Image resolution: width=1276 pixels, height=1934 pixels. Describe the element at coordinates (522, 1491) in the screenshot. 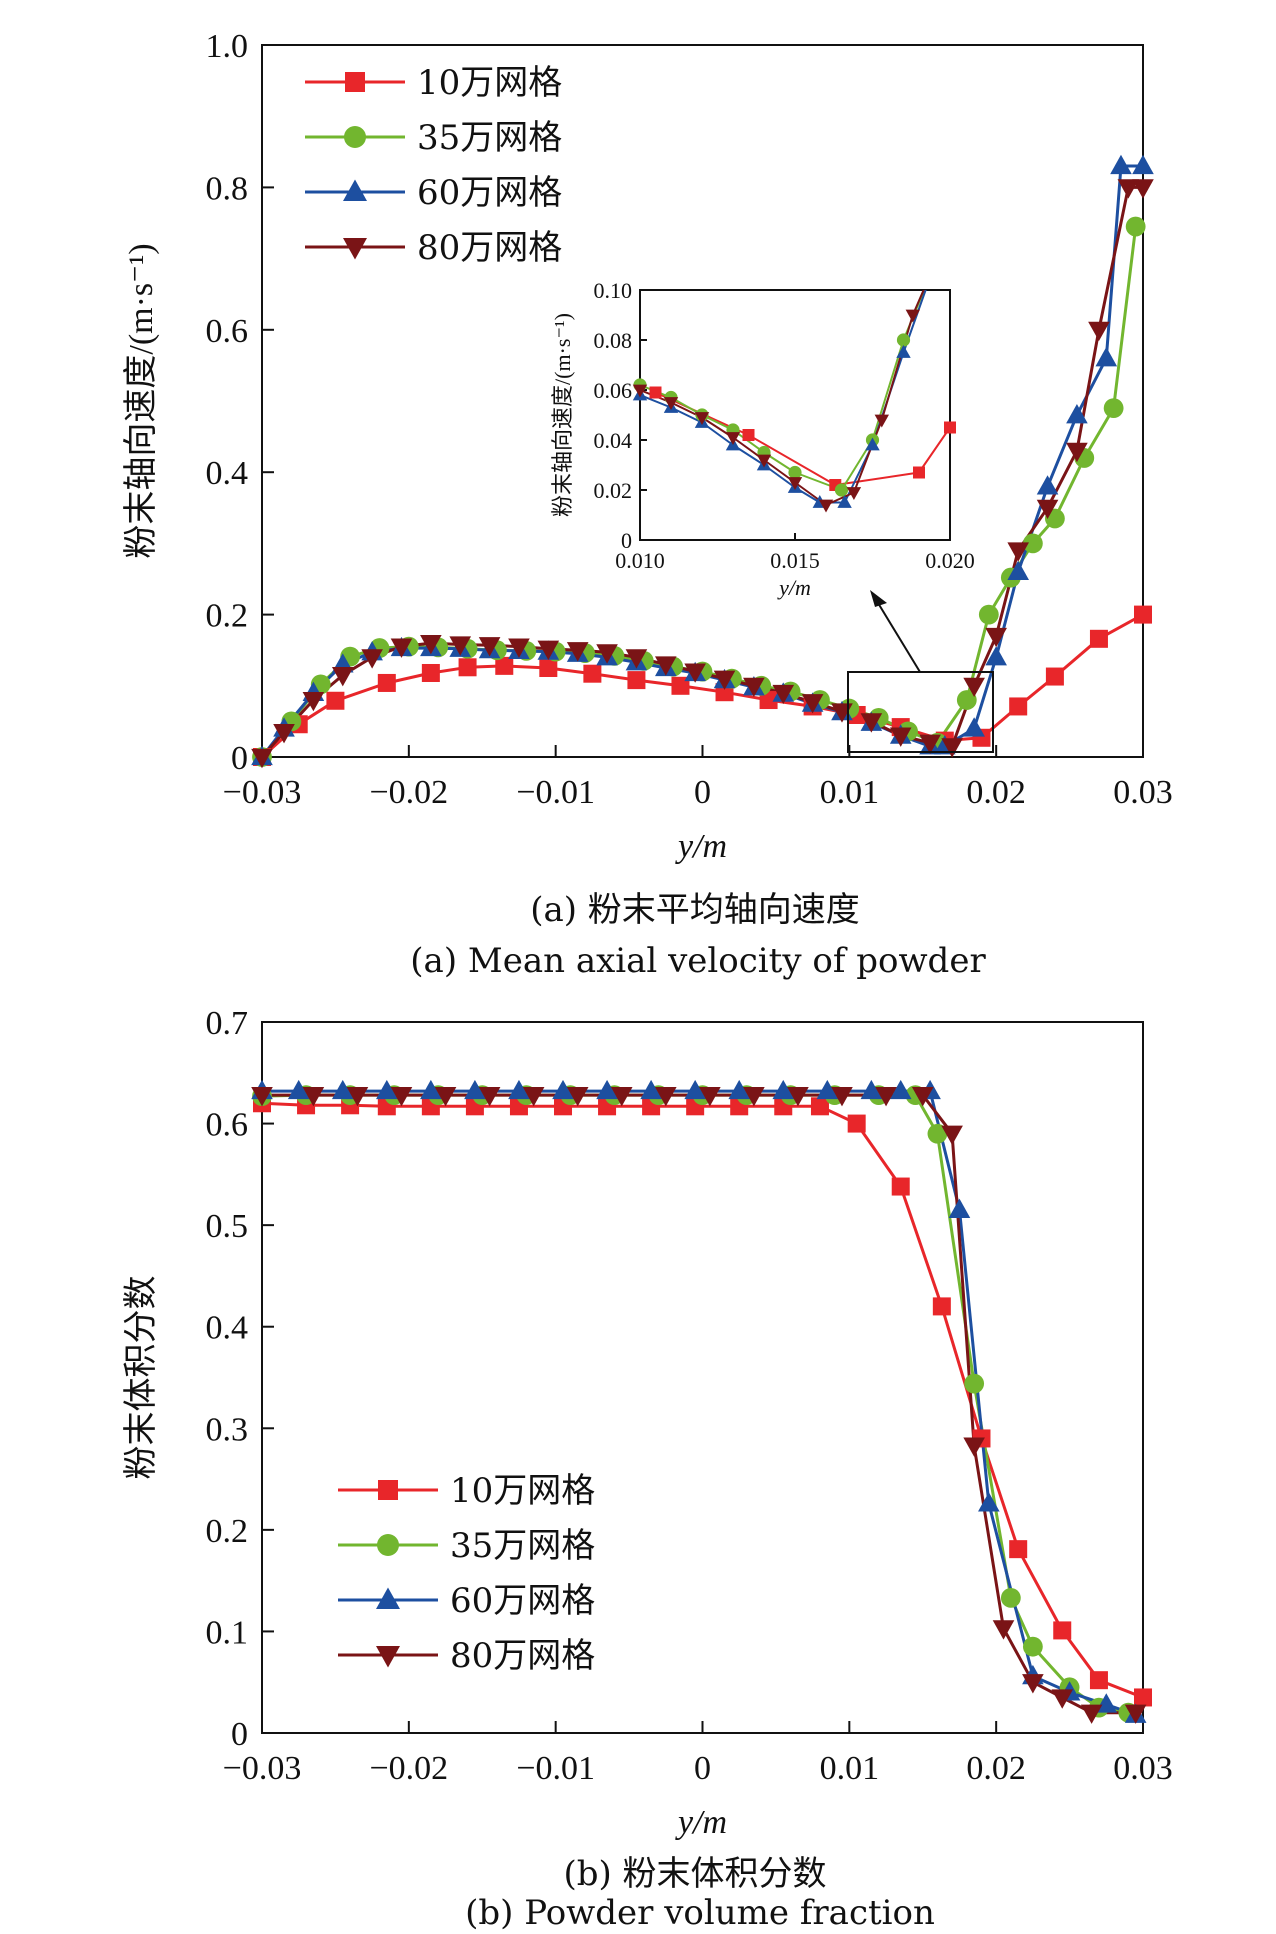

I see `legend-entry: 10万网格` at that location.